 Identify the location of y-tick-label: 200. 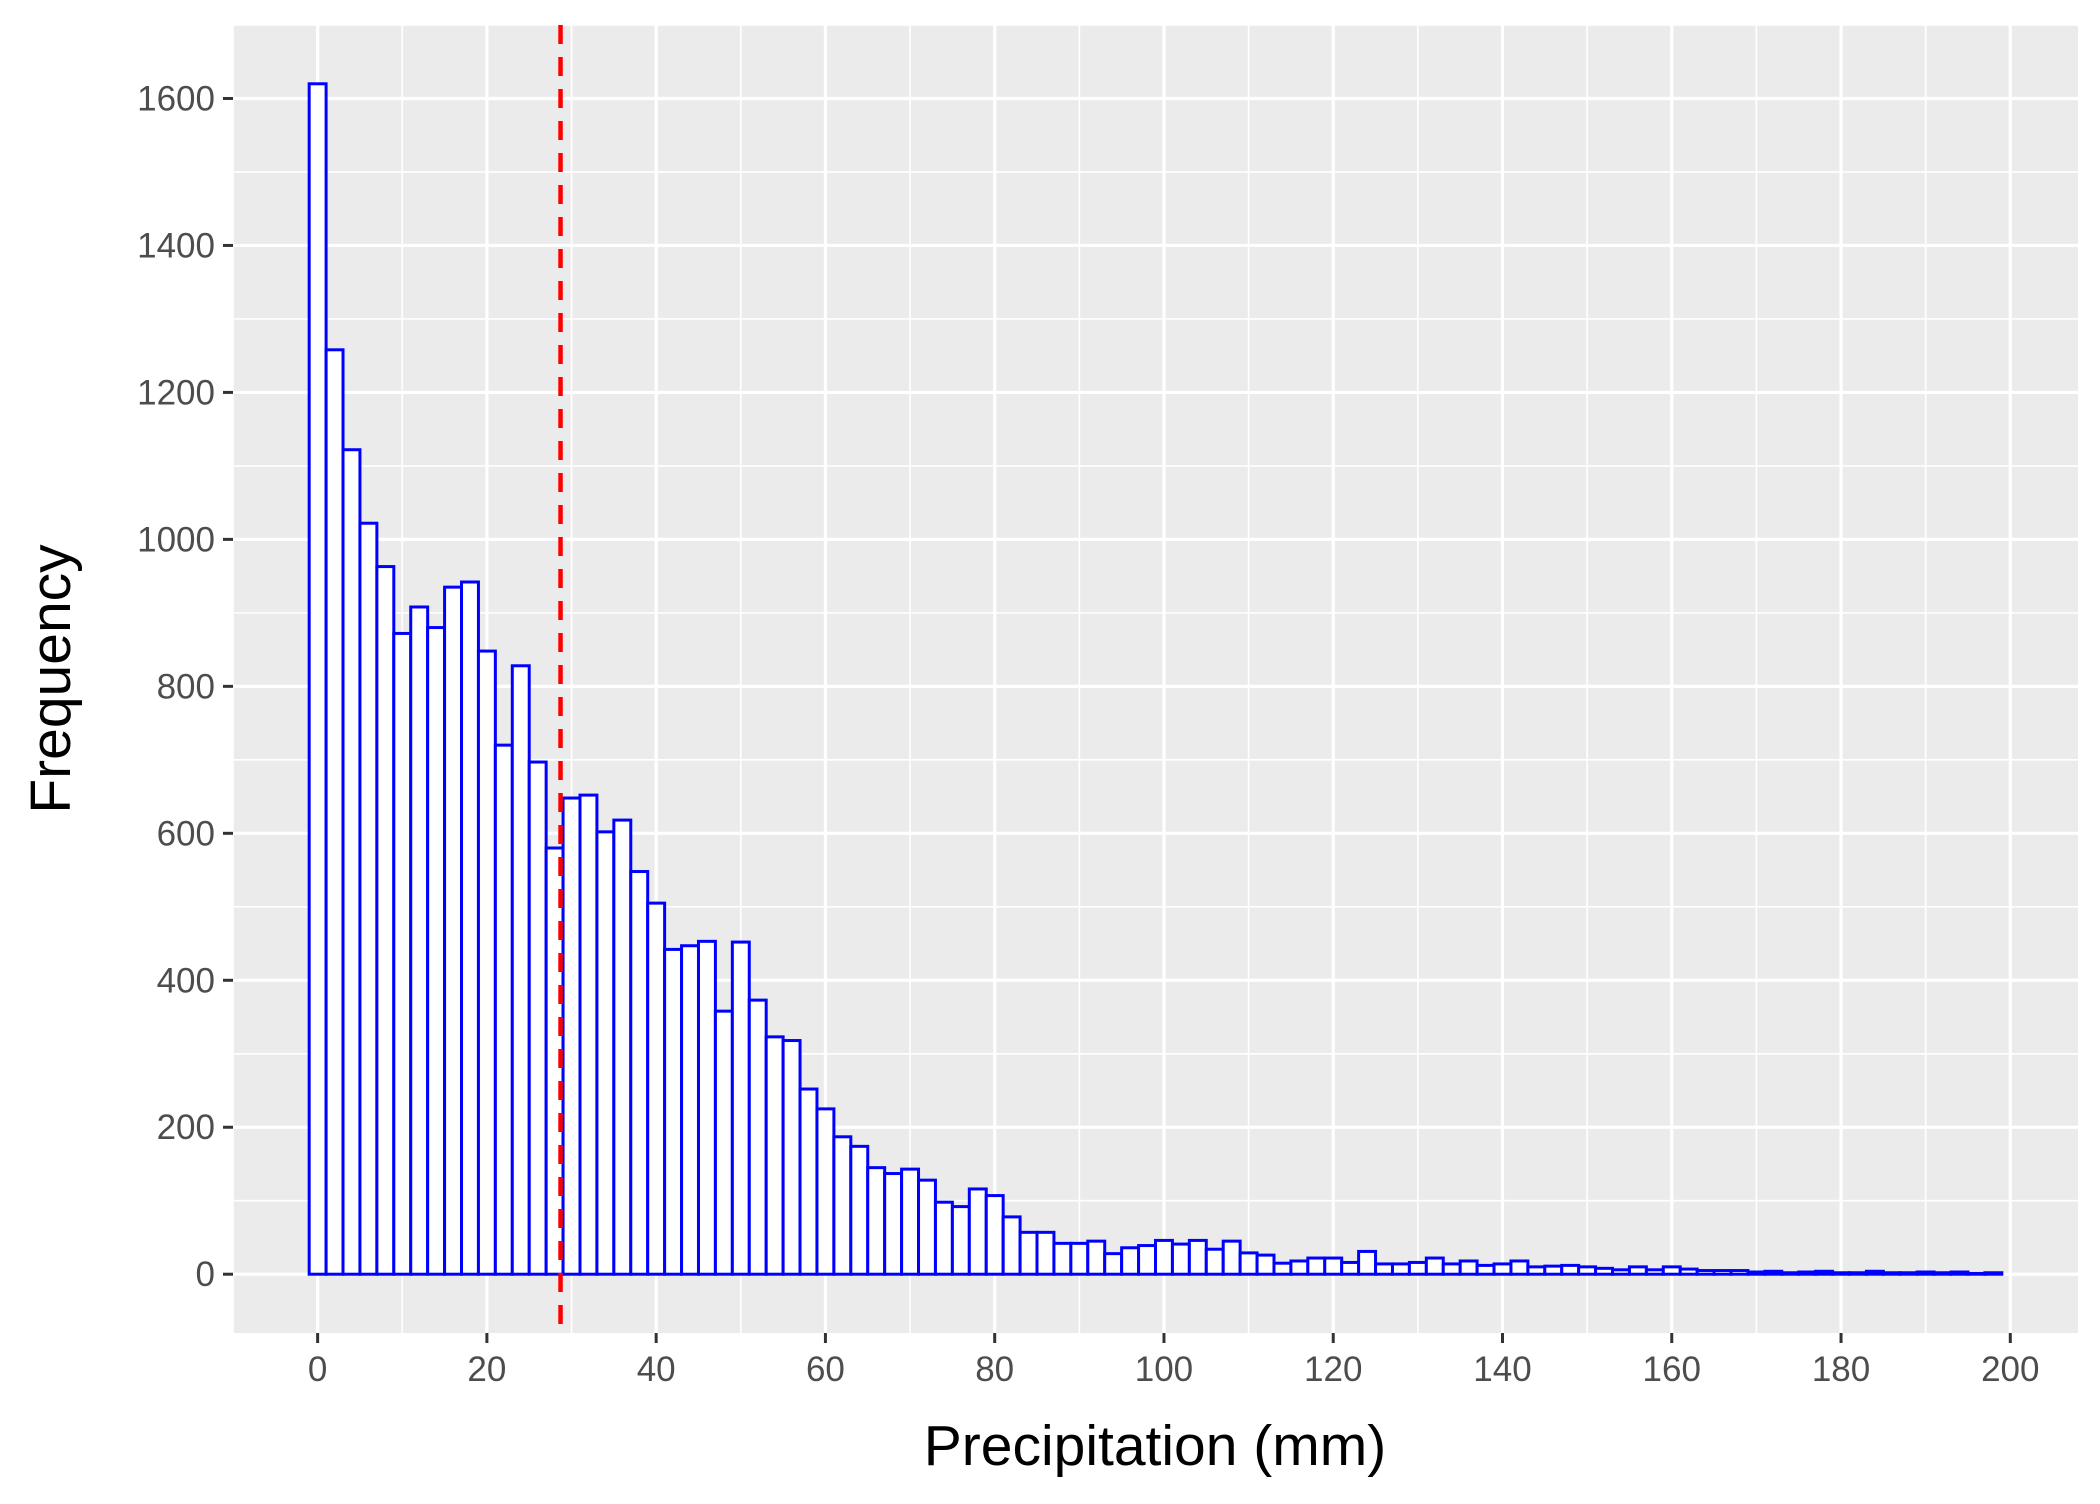
(186, 1127).